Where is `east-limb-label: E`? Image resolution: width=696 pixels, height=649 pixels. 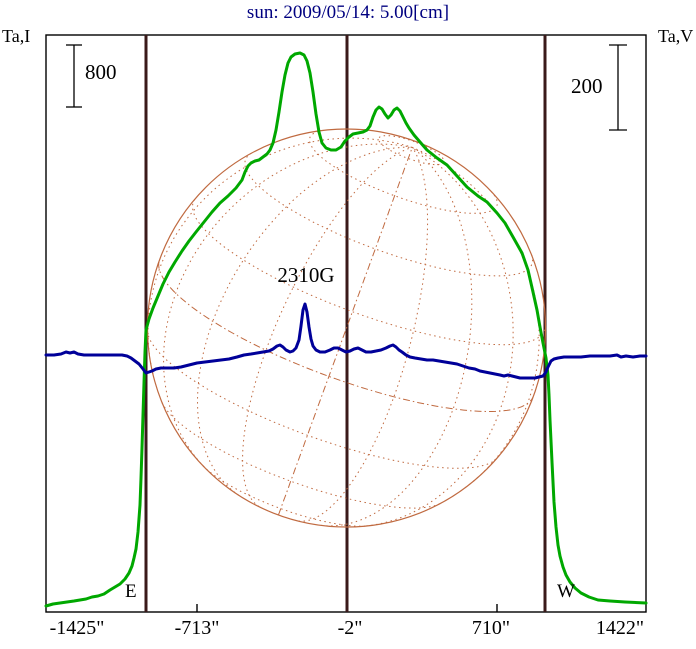 east-limb-label: E is located at coordinates (131, 591).